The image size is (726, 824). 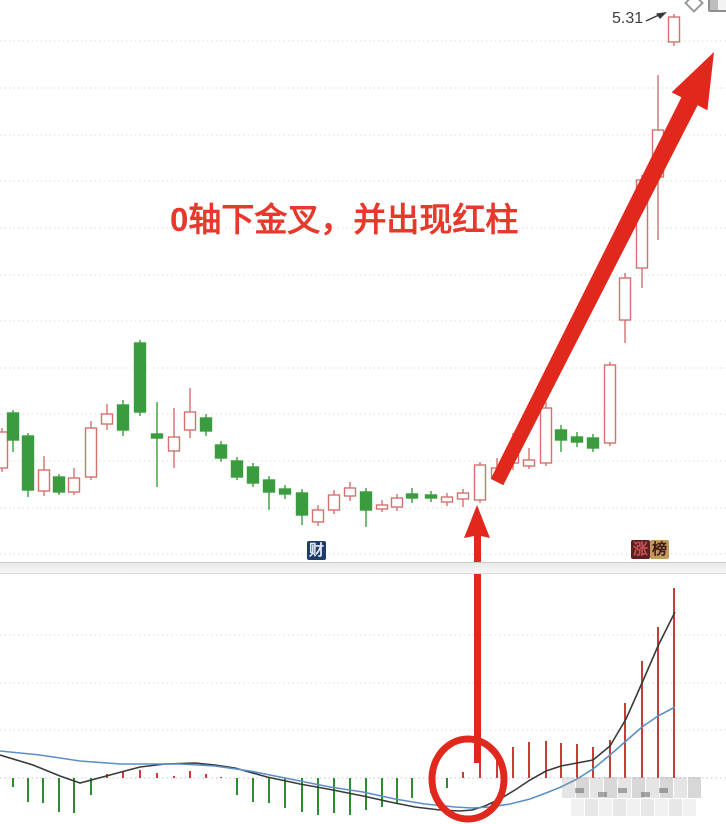 I want to click on badge-bang: 榜, so click(x=659, y=549).